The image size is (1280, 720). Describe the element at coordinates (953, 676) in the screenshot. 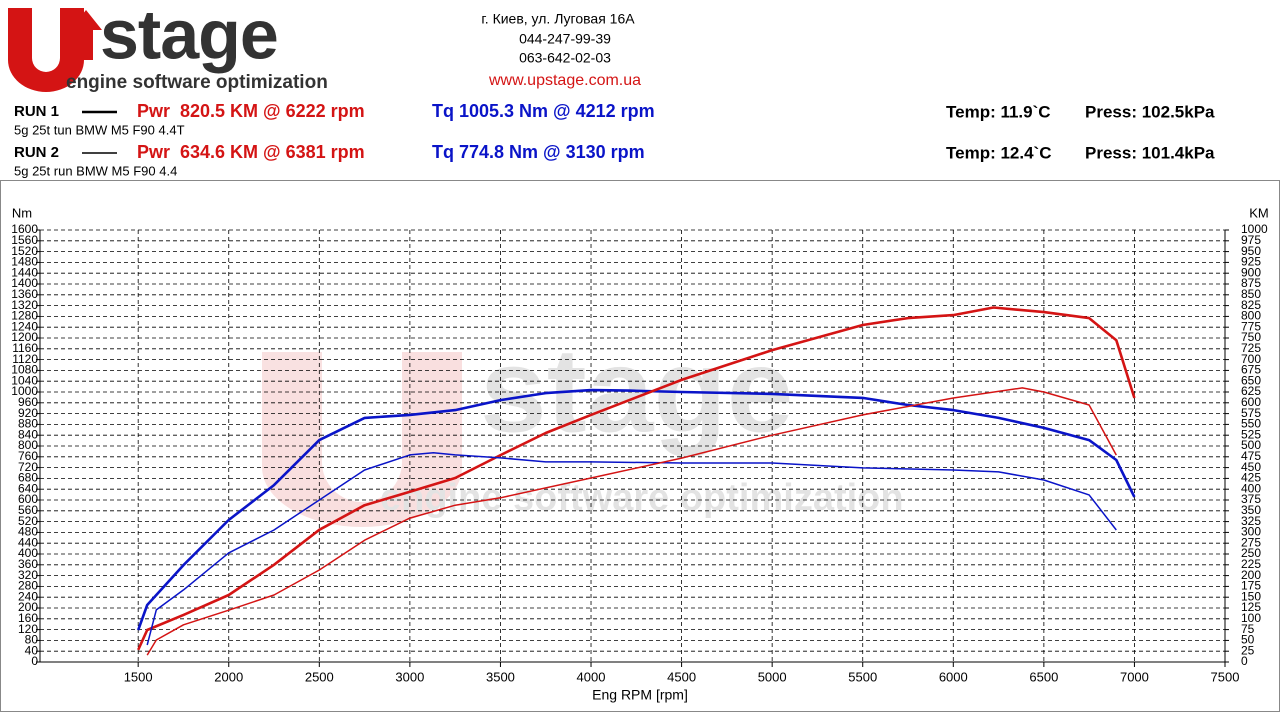

I see `x-tick-label: 6000` at that location.